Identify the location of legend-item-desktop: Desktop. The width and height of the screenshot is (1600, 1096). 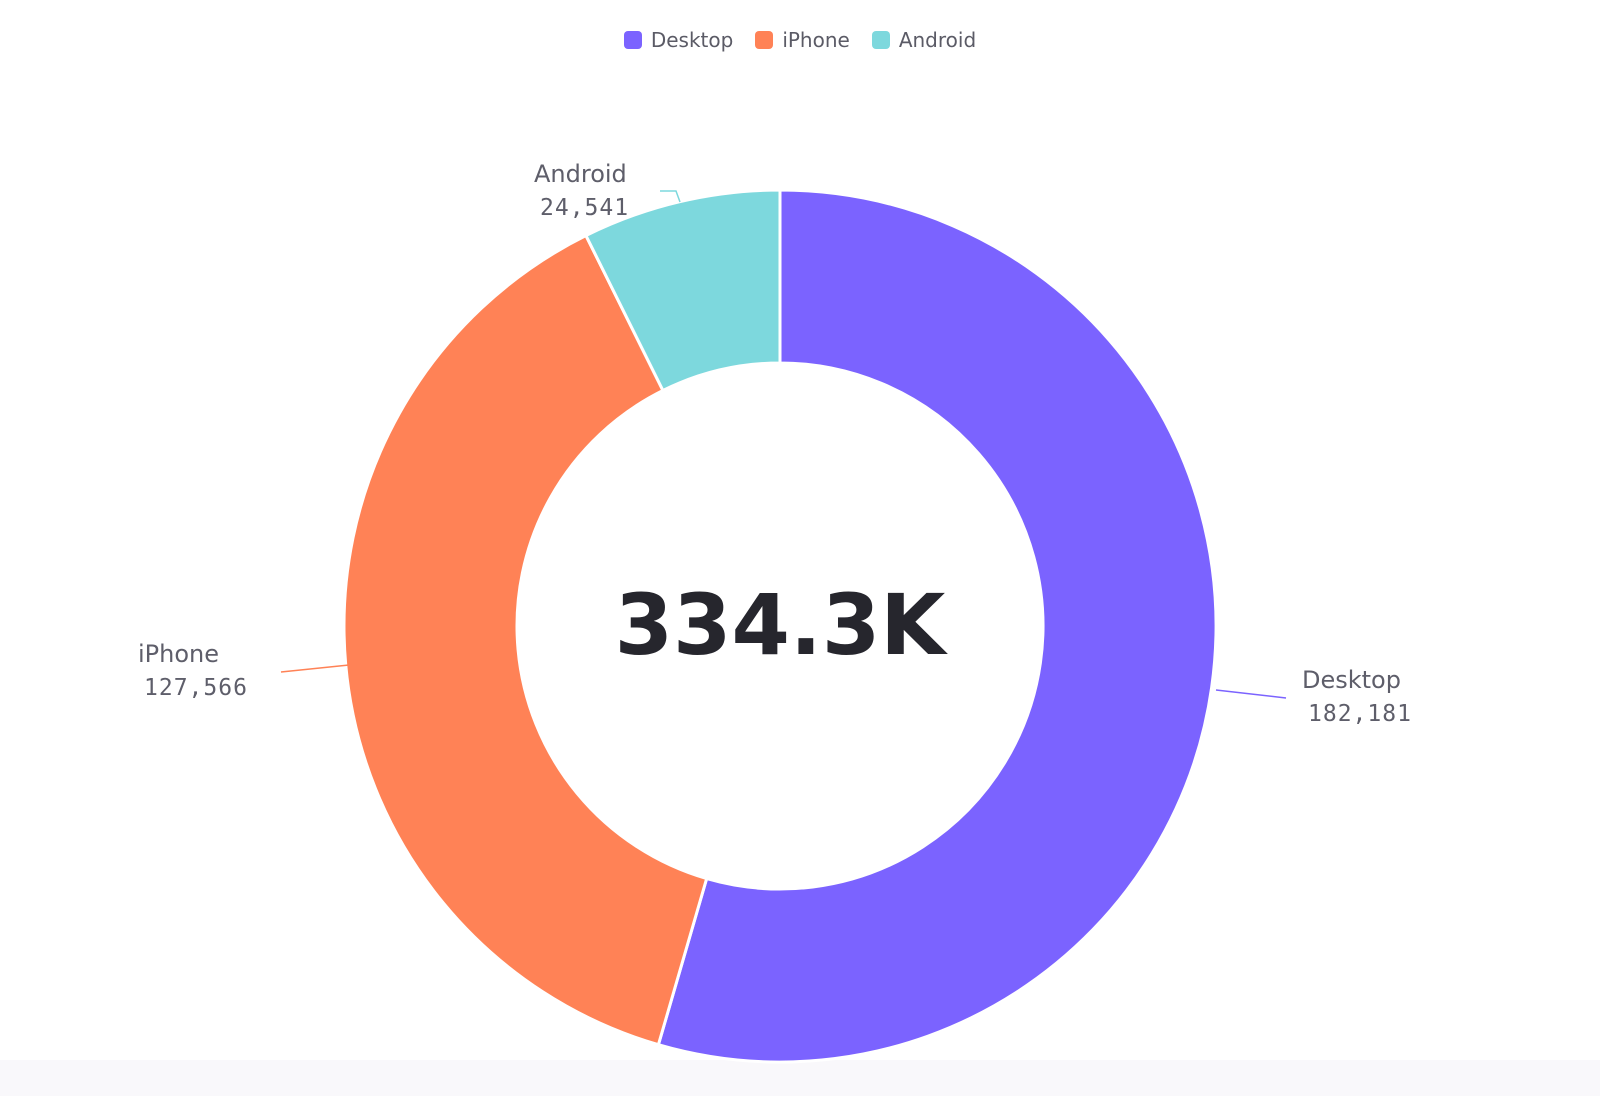
(678, 40).